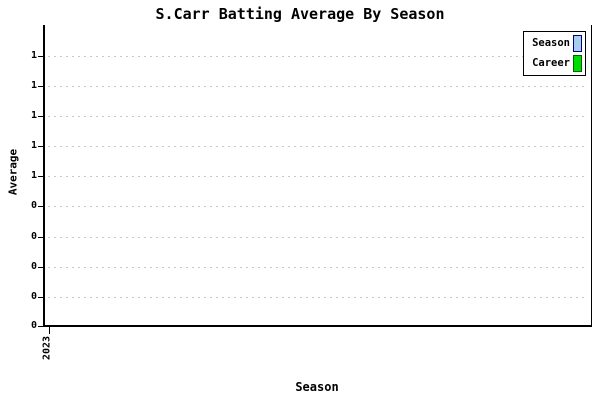 The height and width of the screenshot is (400, 600). What do you see at coordinates (300, 14) in the screenshot?
I see `chart-title: S.Carr Batting Average By Season` at bounding box center [300, 14].